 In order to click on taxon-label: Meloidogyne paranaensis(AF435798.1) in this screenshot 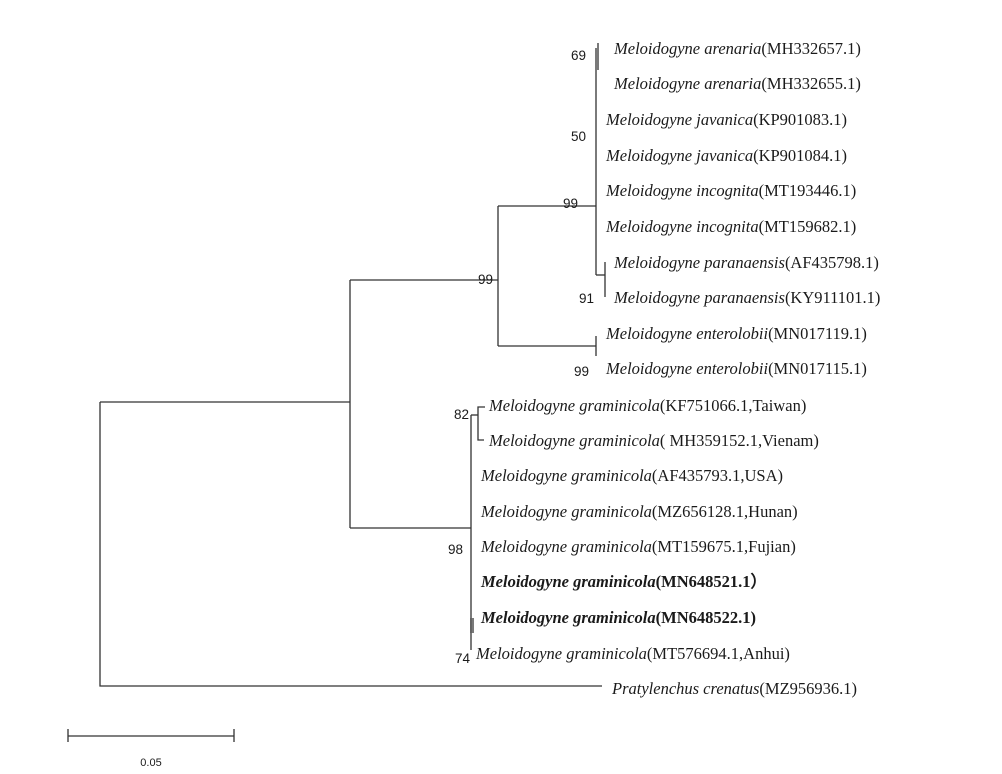, I will do `click(746, 262)`.